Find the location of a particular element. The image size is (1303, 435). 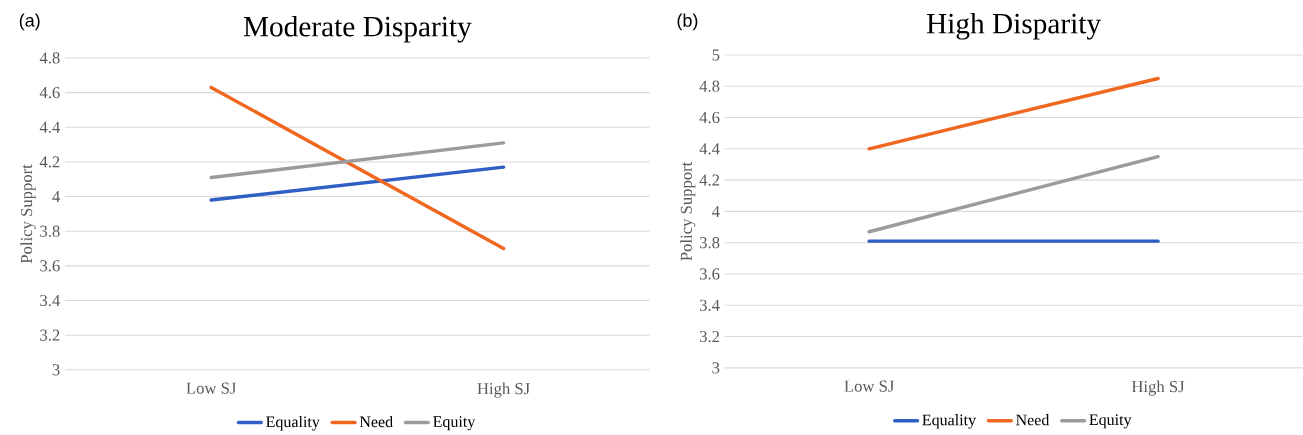

y-tick-label: 5 is located at coordinates (716, 55).